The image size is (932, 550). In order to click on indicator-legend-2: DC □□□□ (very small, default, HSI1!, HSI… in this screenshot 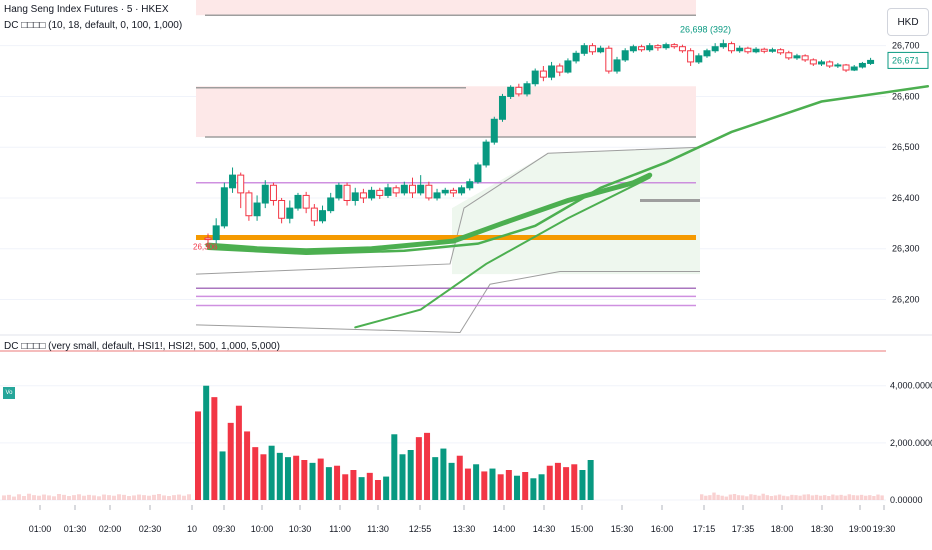, I will do `click(142, 346)`.